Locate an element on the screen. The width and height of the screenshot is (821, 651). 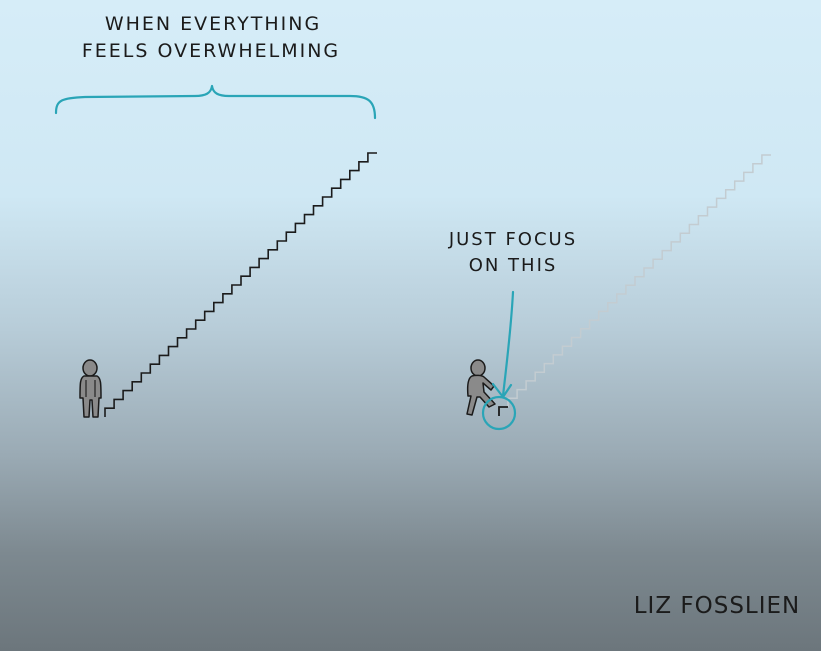
focus-label-line-1: JUST FOCUS is located at coordinates (512, 239).